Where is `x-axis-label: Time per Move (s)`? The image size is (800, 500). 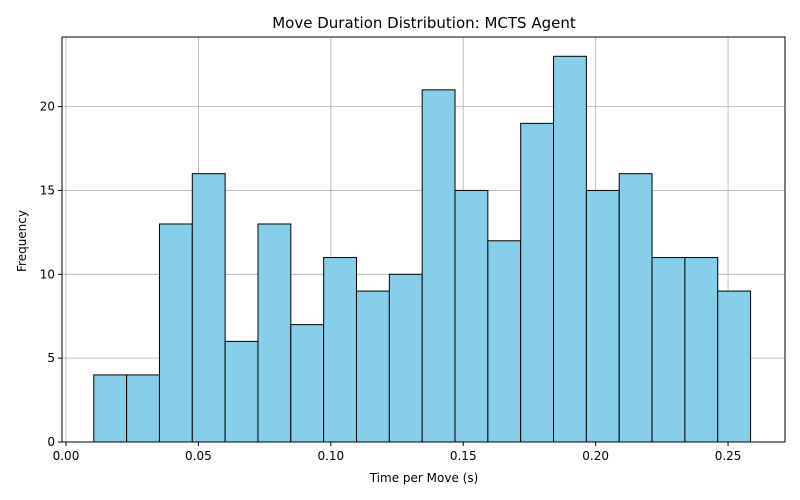 x-axis-label: Time per Move (s) is located at coordinates (424, 478).